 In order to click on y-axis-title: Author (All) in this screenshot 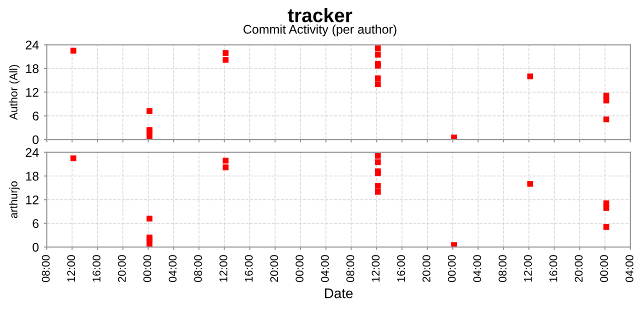, I will do `click(14, 92)`.